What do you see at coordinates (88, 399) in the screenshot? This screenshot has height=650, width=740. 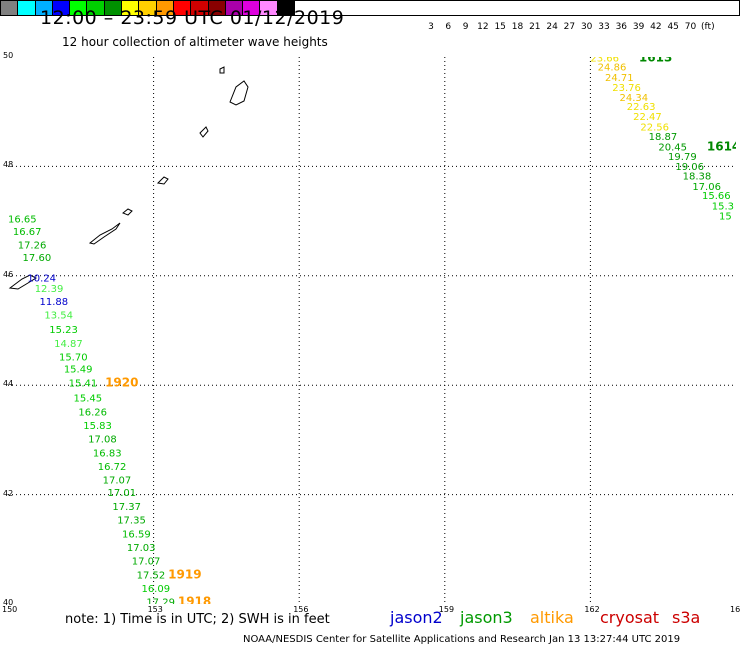 I see `wave-height-label: 15.45` at bounding box center [88, 399].